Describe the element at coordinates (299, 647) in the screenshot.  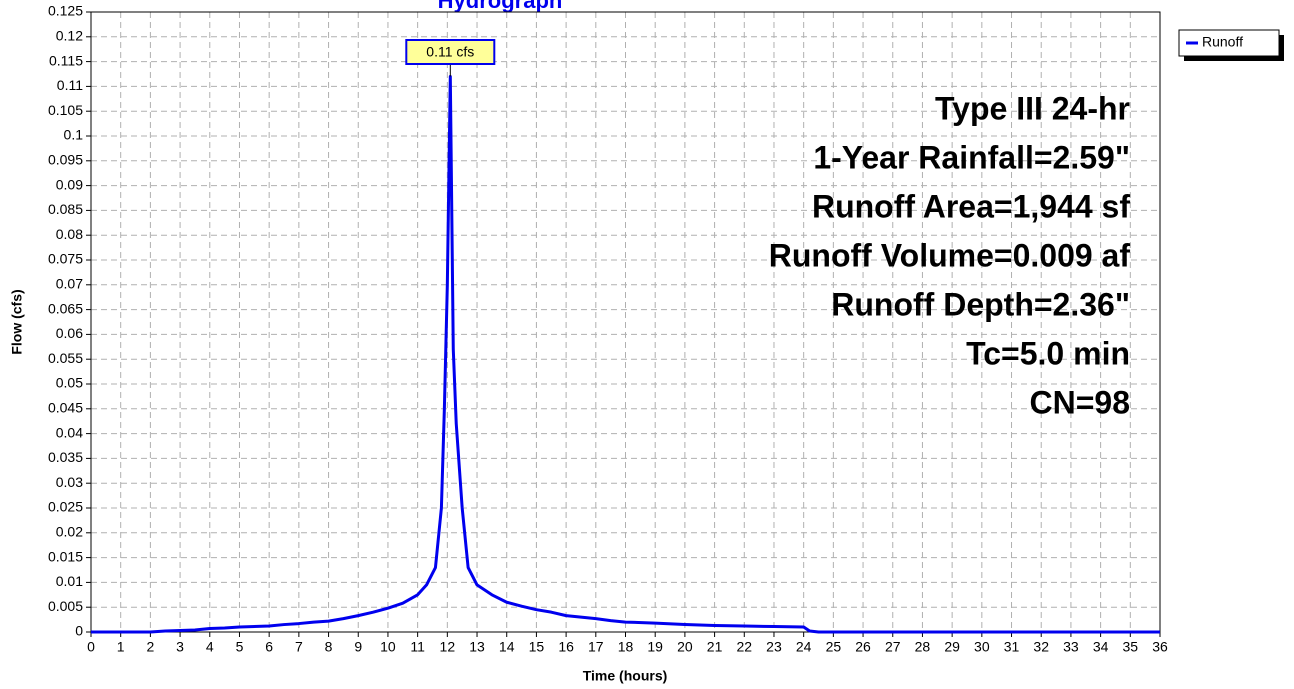
I see `x-tick-label: 7` at that location.